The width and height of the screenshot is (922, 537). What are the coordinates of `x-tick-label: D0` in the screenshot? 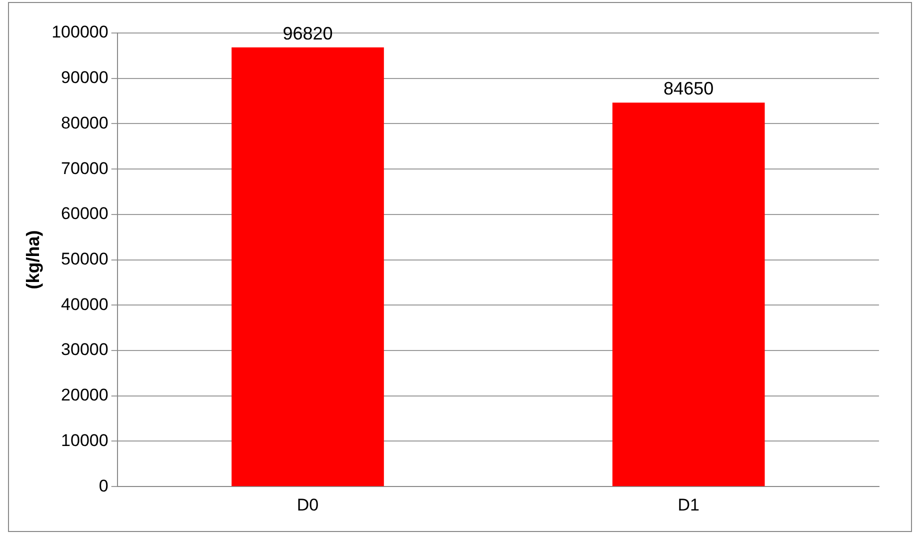 It's located at (307, 504).